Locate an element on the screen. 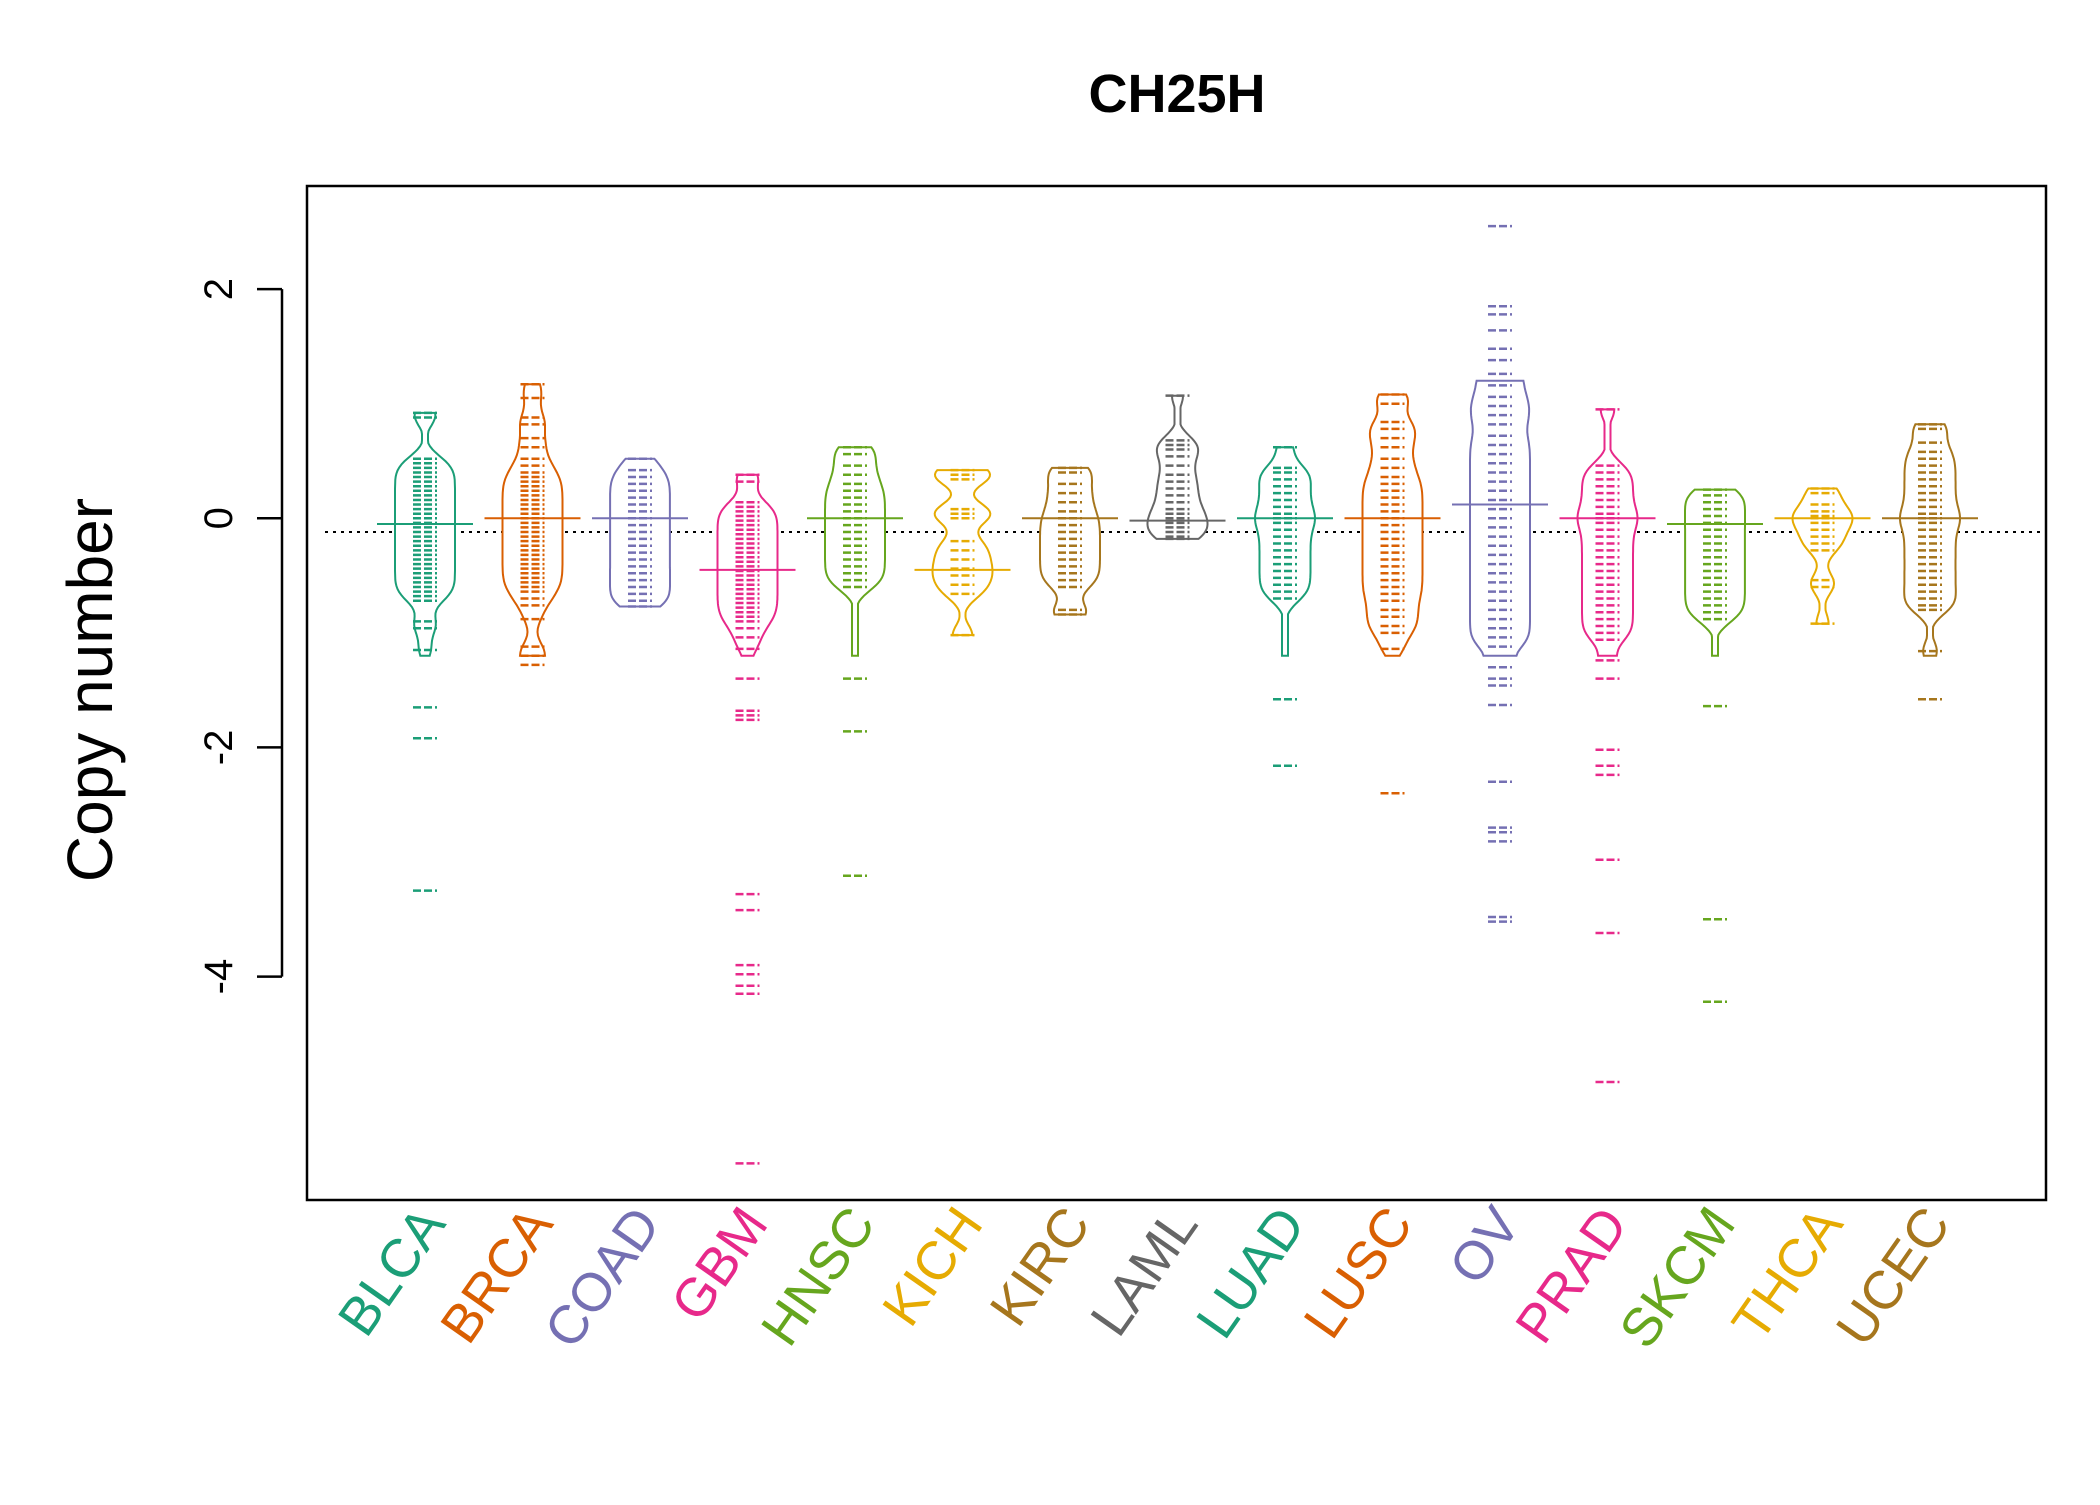 This screenshot has width=2100, height=1505. bean-gbm is located at coordinates (747, 819).